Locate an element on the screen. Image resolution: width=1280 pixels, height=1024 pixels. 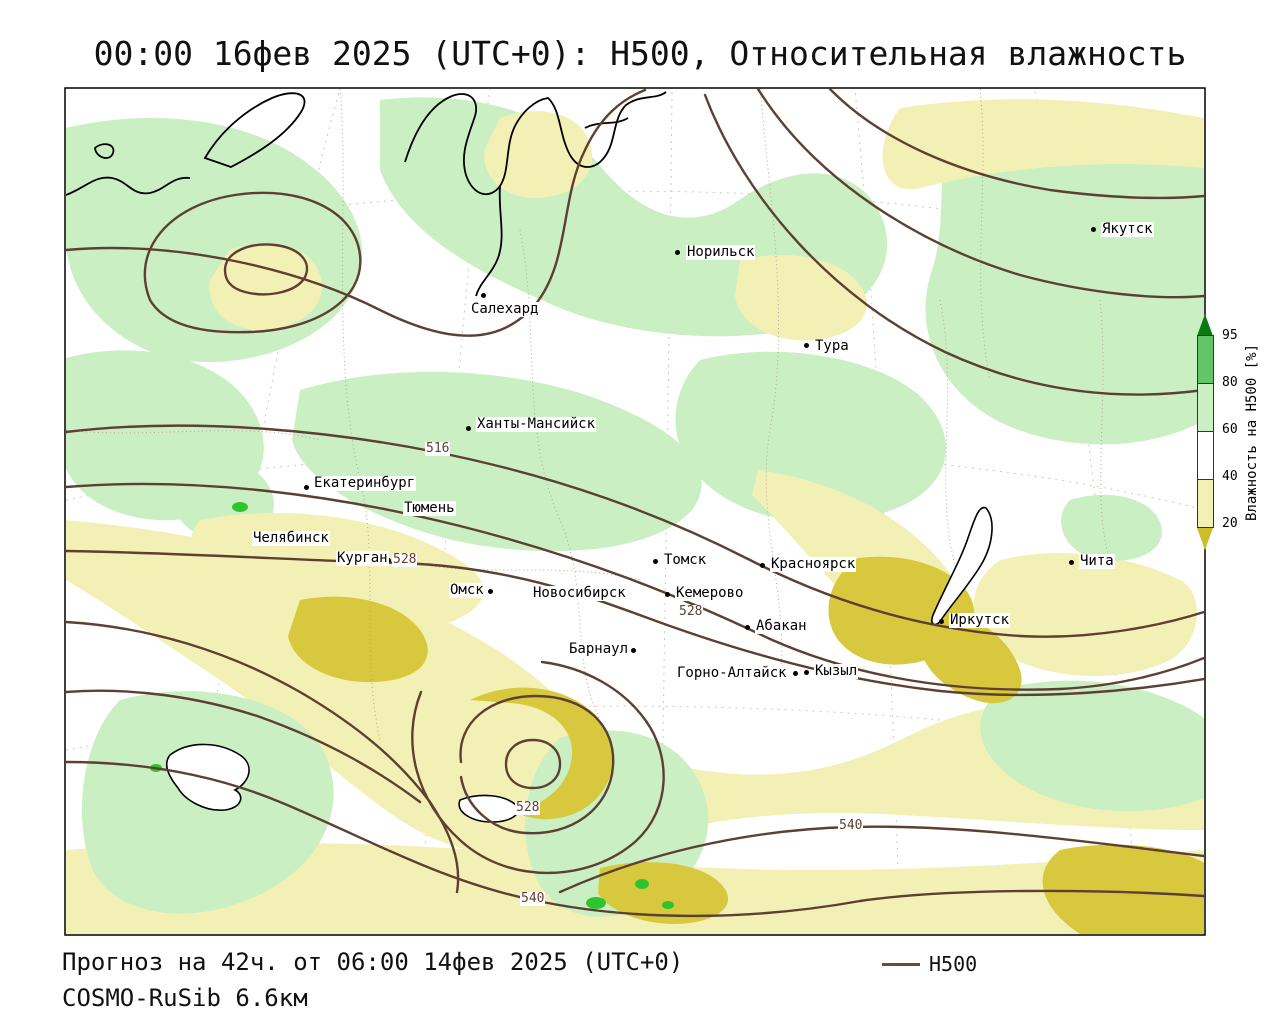
colorbar-tick-label: 40 is located at coordinates (1230, 476).